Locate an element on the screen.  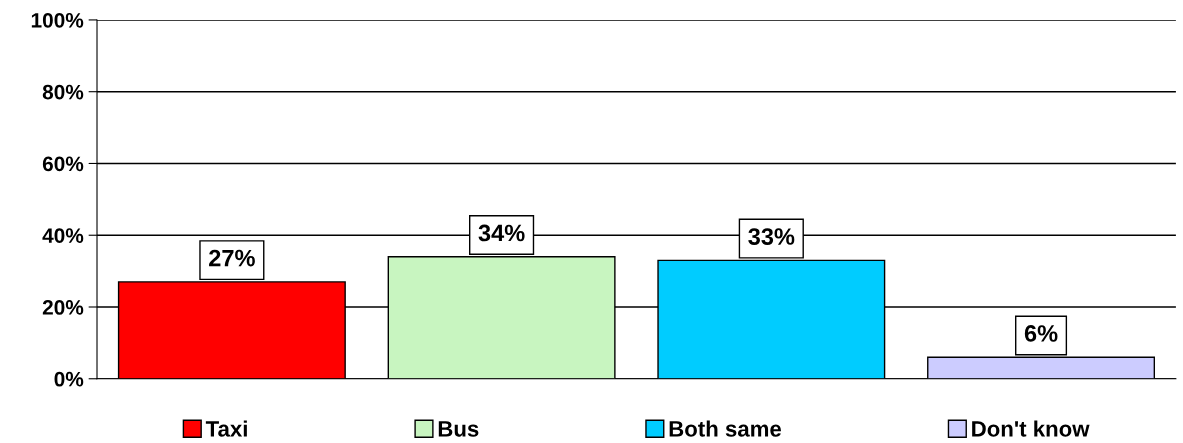
y-tick-label: 80% is located at coordinates (63, 92).